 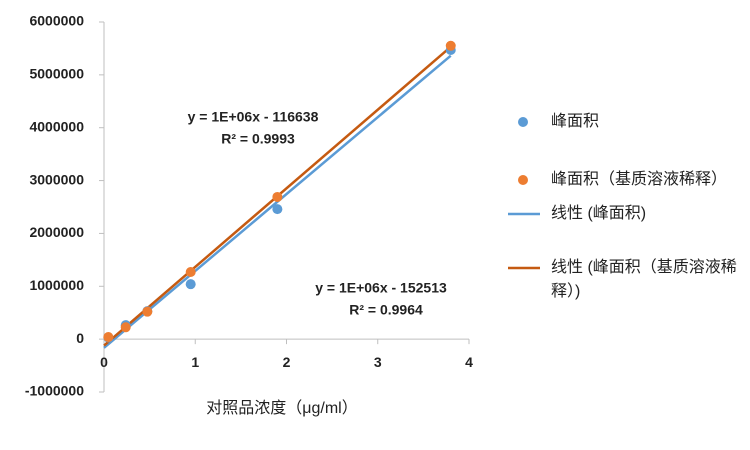 I want to click on legend-label: 线性 (峰面积（基质溶液稀释）), so click(x=644, y=279).